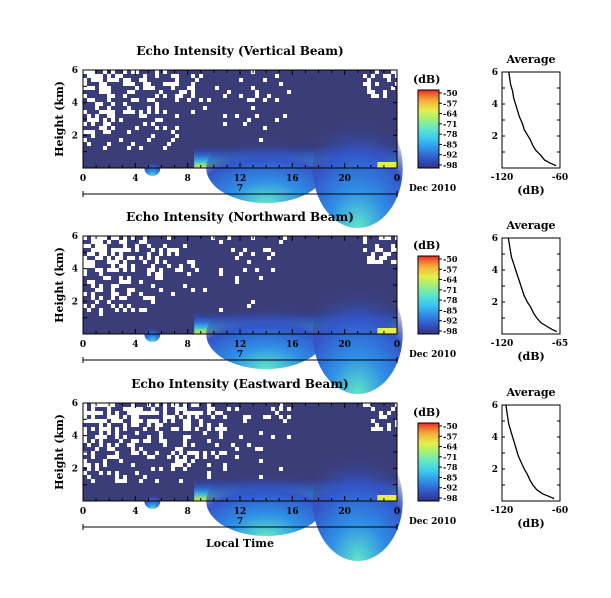 The image size is (611, 598). What do you see at coordinates (428, 462) in the screenshot?
I see `colorbar` at bounding box center [428, 462].